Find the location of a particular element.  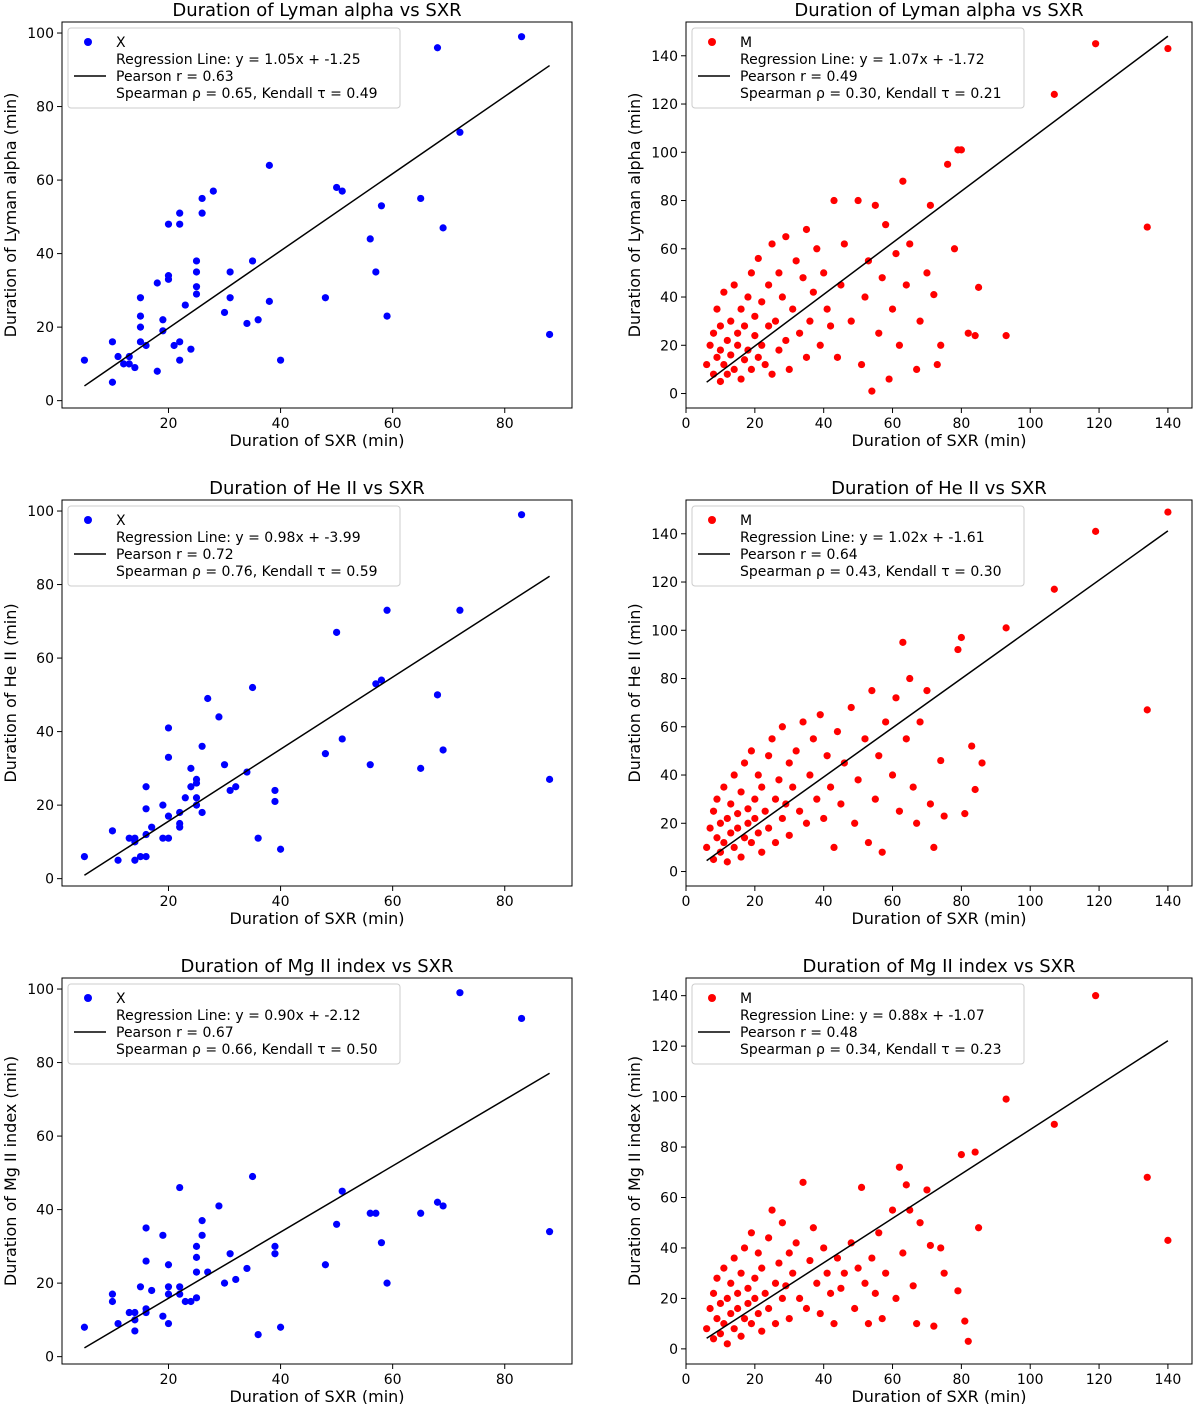

legend-stat: Spearman ρ = 0.66, Kendall τ = 0.50 is located at coordinates (247, 1050).